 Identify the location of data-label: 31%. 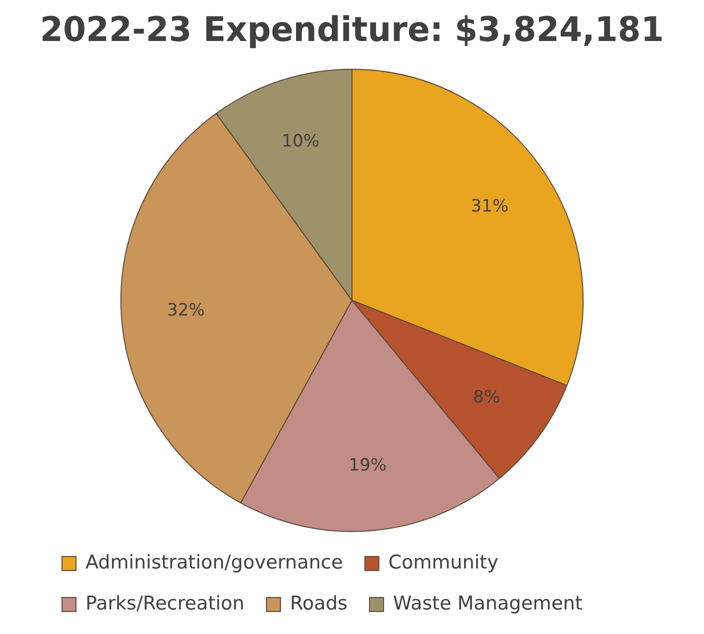
(489, 206).